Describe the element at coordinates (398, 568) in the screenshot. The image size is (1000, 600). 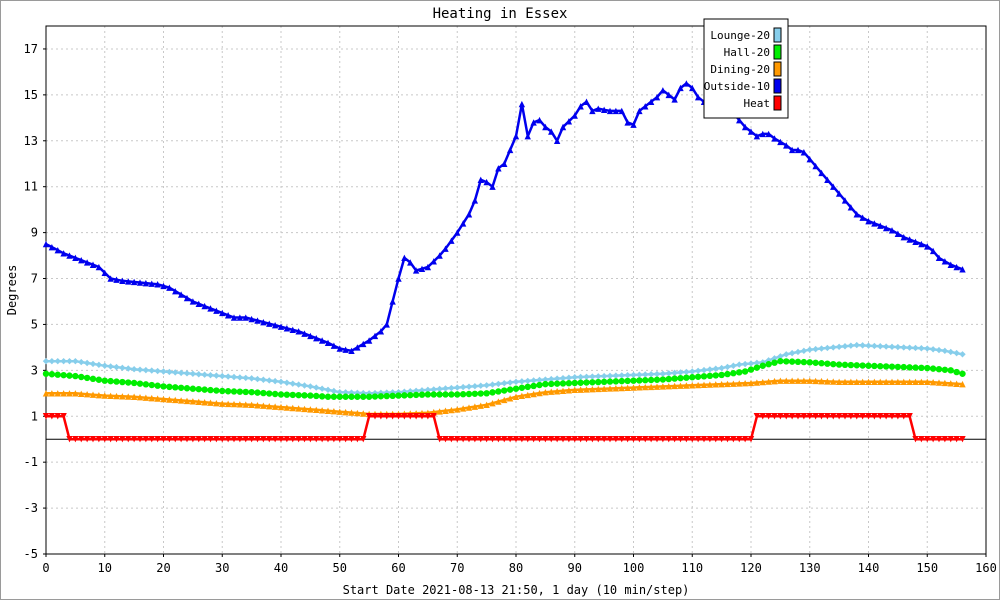
I see `x-tick-label: 60` at that location.